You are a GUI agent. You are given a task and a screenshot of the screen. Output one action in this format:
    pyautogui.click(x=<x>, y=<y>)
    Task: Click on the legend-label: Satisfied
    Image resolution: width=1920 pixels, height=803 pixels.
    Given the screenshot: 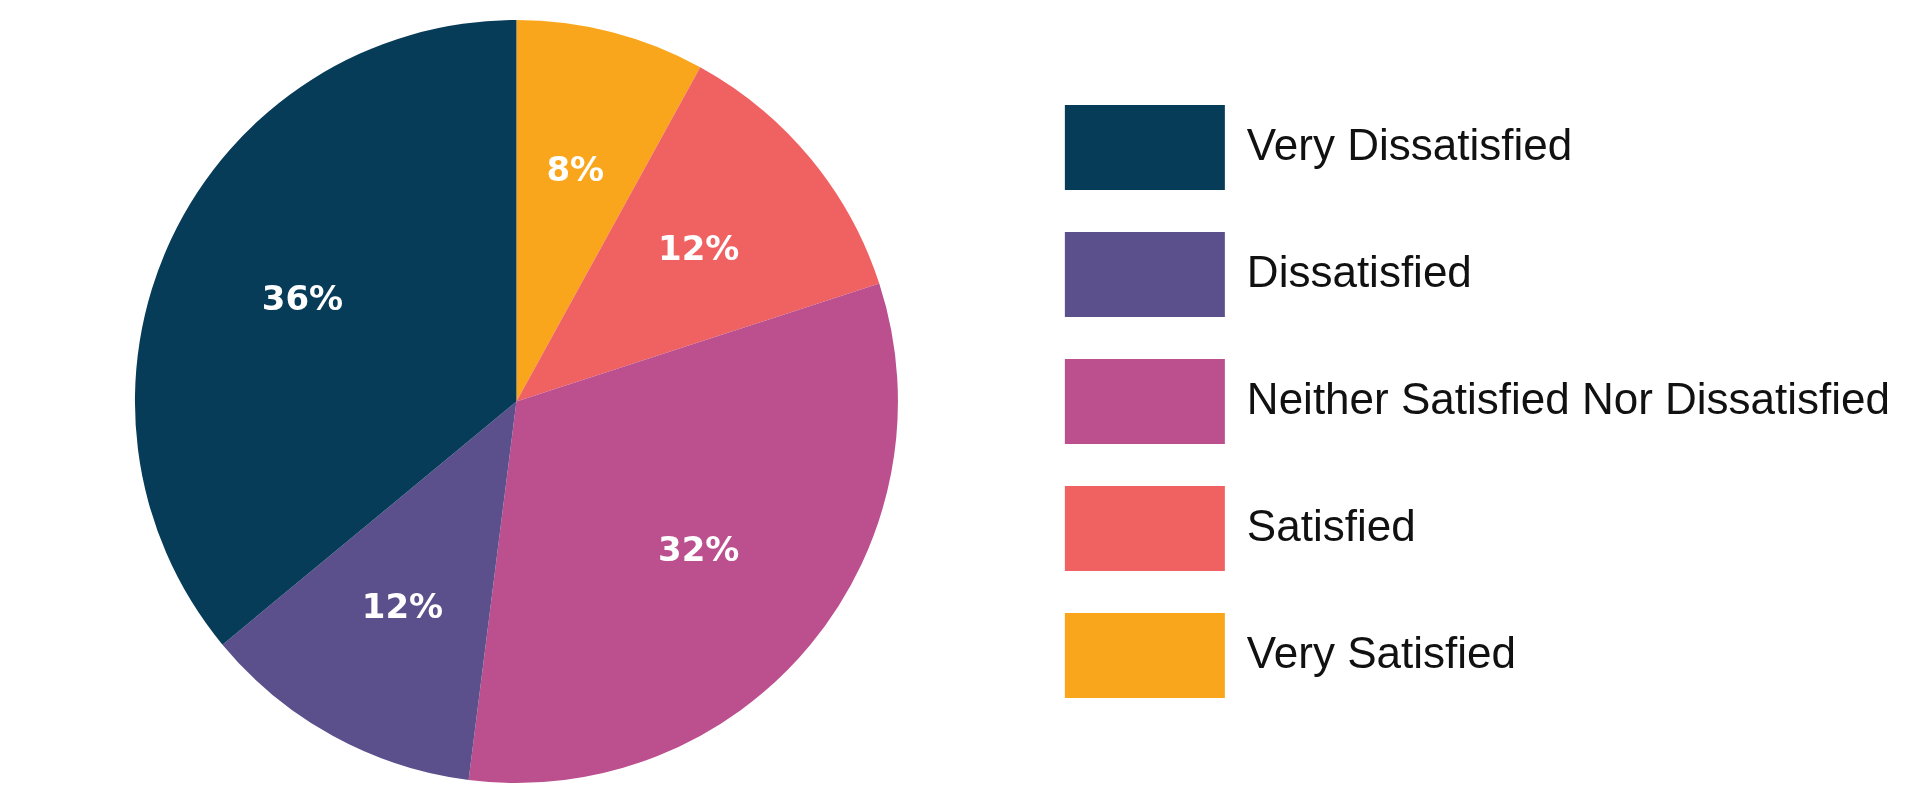 What is the action you would take?
    pyautogui.click(x=1331, y=525)
    